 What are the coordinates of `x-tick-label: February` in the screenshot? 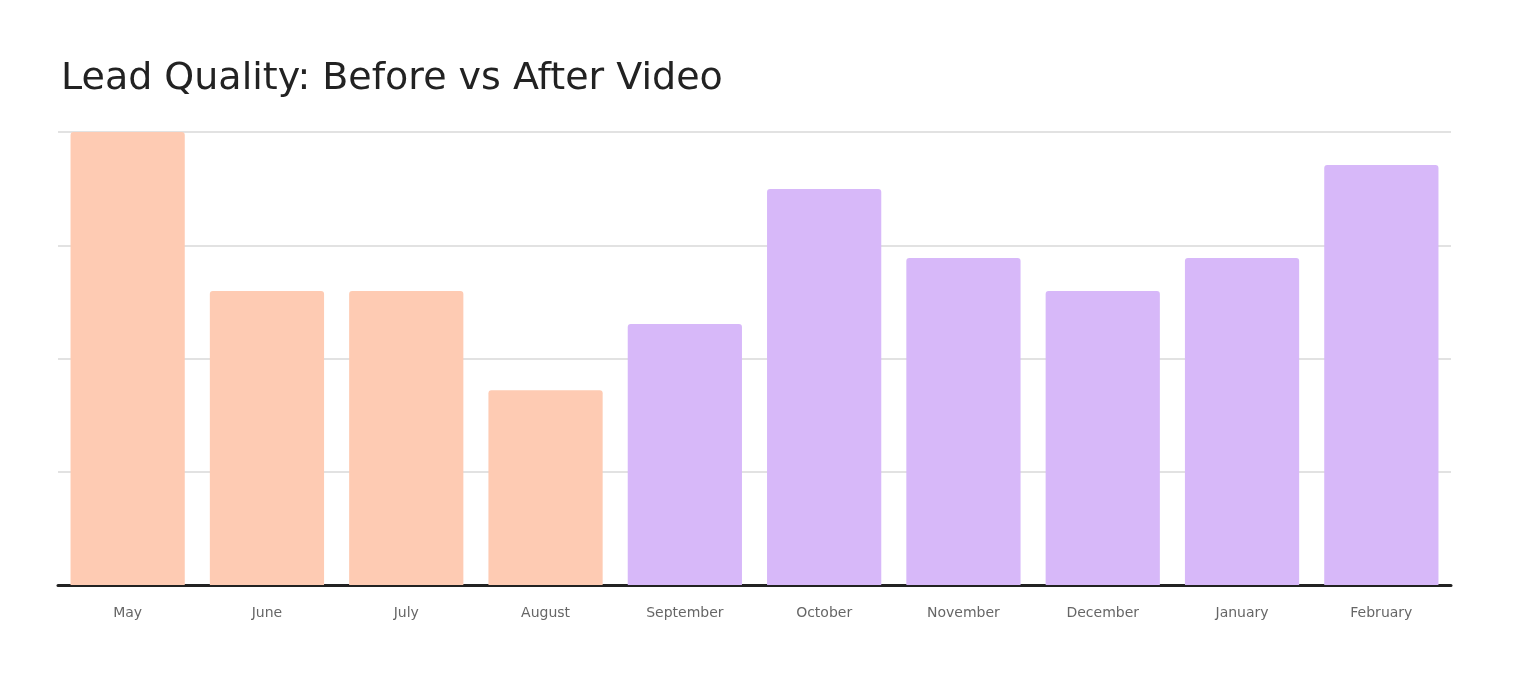 It's located at (1381, 612).